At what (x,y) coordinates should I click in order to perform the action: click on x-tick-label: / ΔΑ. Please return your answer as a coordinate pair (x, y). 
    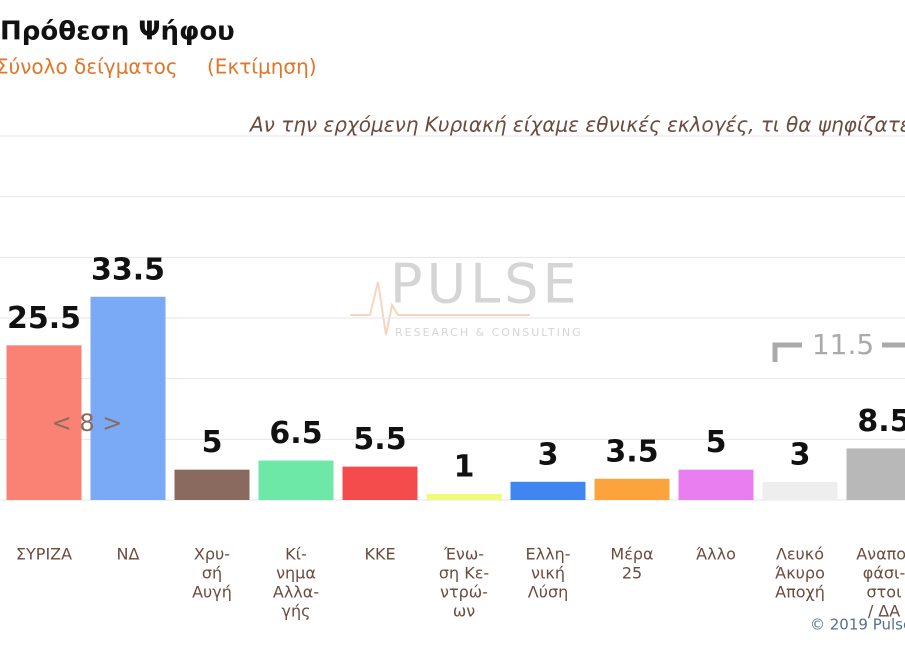
    Looking at the image, I should click on (884, 611).